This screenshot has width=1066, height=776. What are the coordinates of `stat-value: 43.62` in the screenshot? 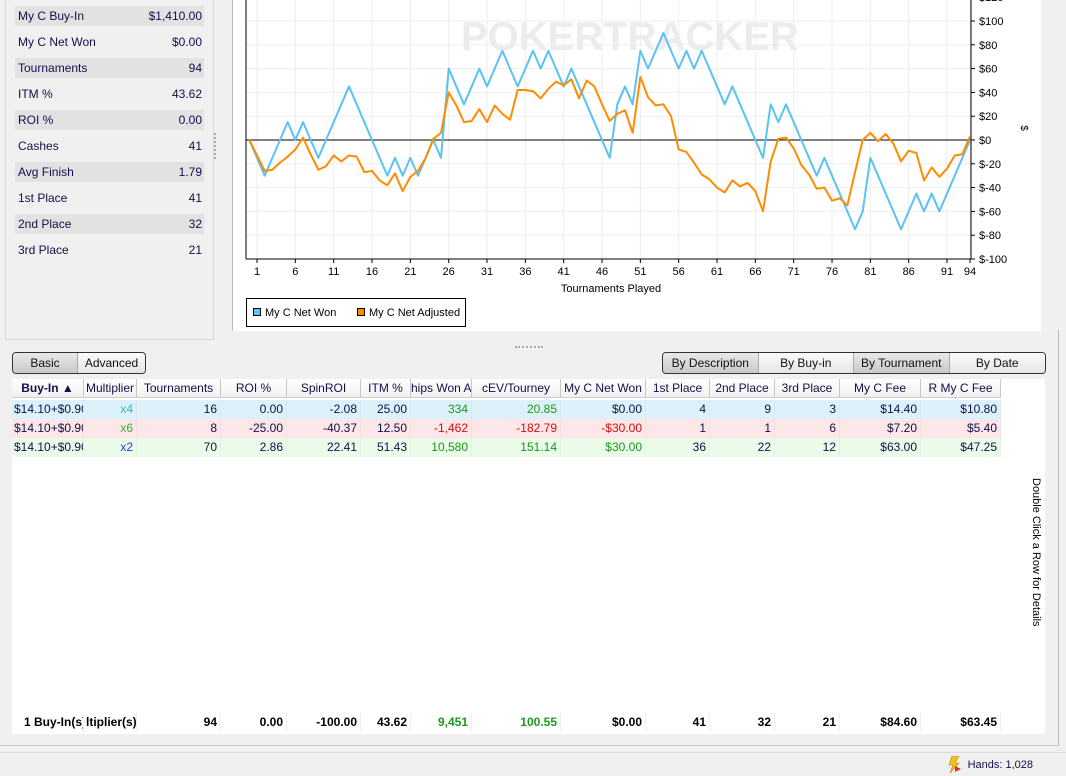 It's located at (186, 94).